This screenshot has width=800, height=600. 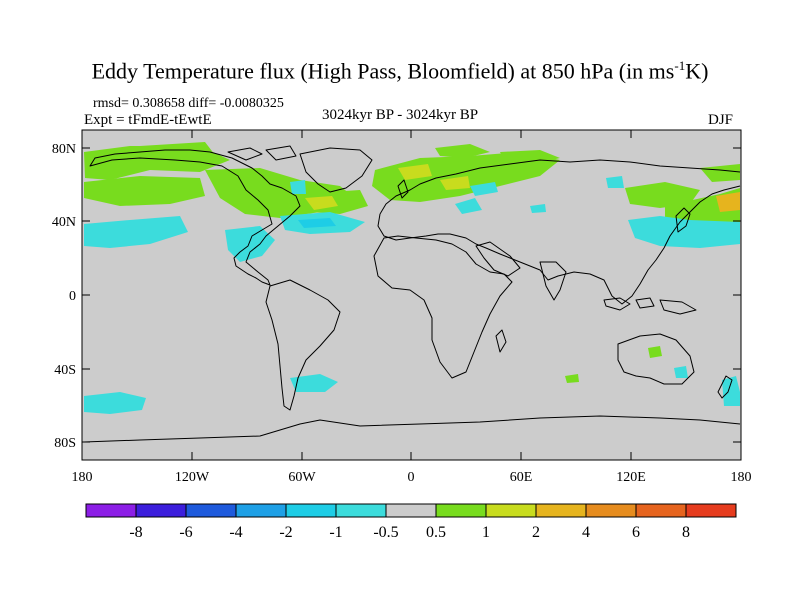 What do you see at coordinates (721, 120) in the screenshot?
I see `season-label: DJF` at bounding box center [721, 120].